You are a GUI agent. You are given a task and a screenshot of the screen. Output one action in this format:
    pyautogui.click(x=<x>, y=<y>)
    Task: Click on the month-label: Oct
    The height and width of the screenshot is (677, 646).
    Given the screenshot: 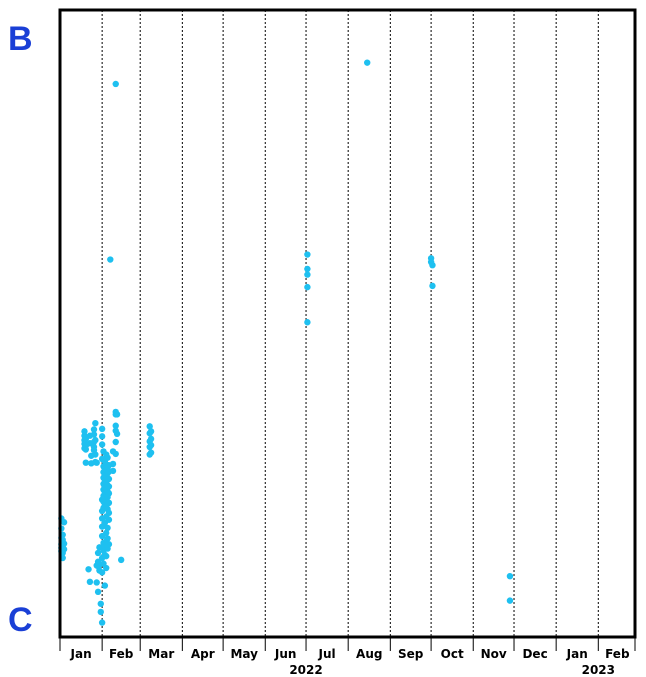 What is the action you would take?
    pyautogui.click(x=452, y=654)
    